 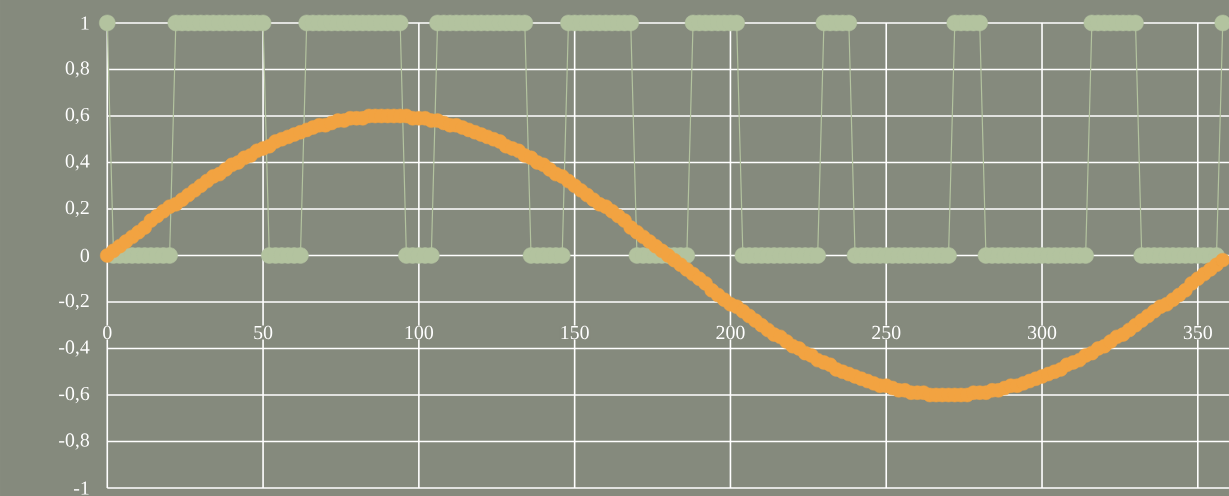 I want to click on x-tick-label: 250, so click(x=886, y=332).